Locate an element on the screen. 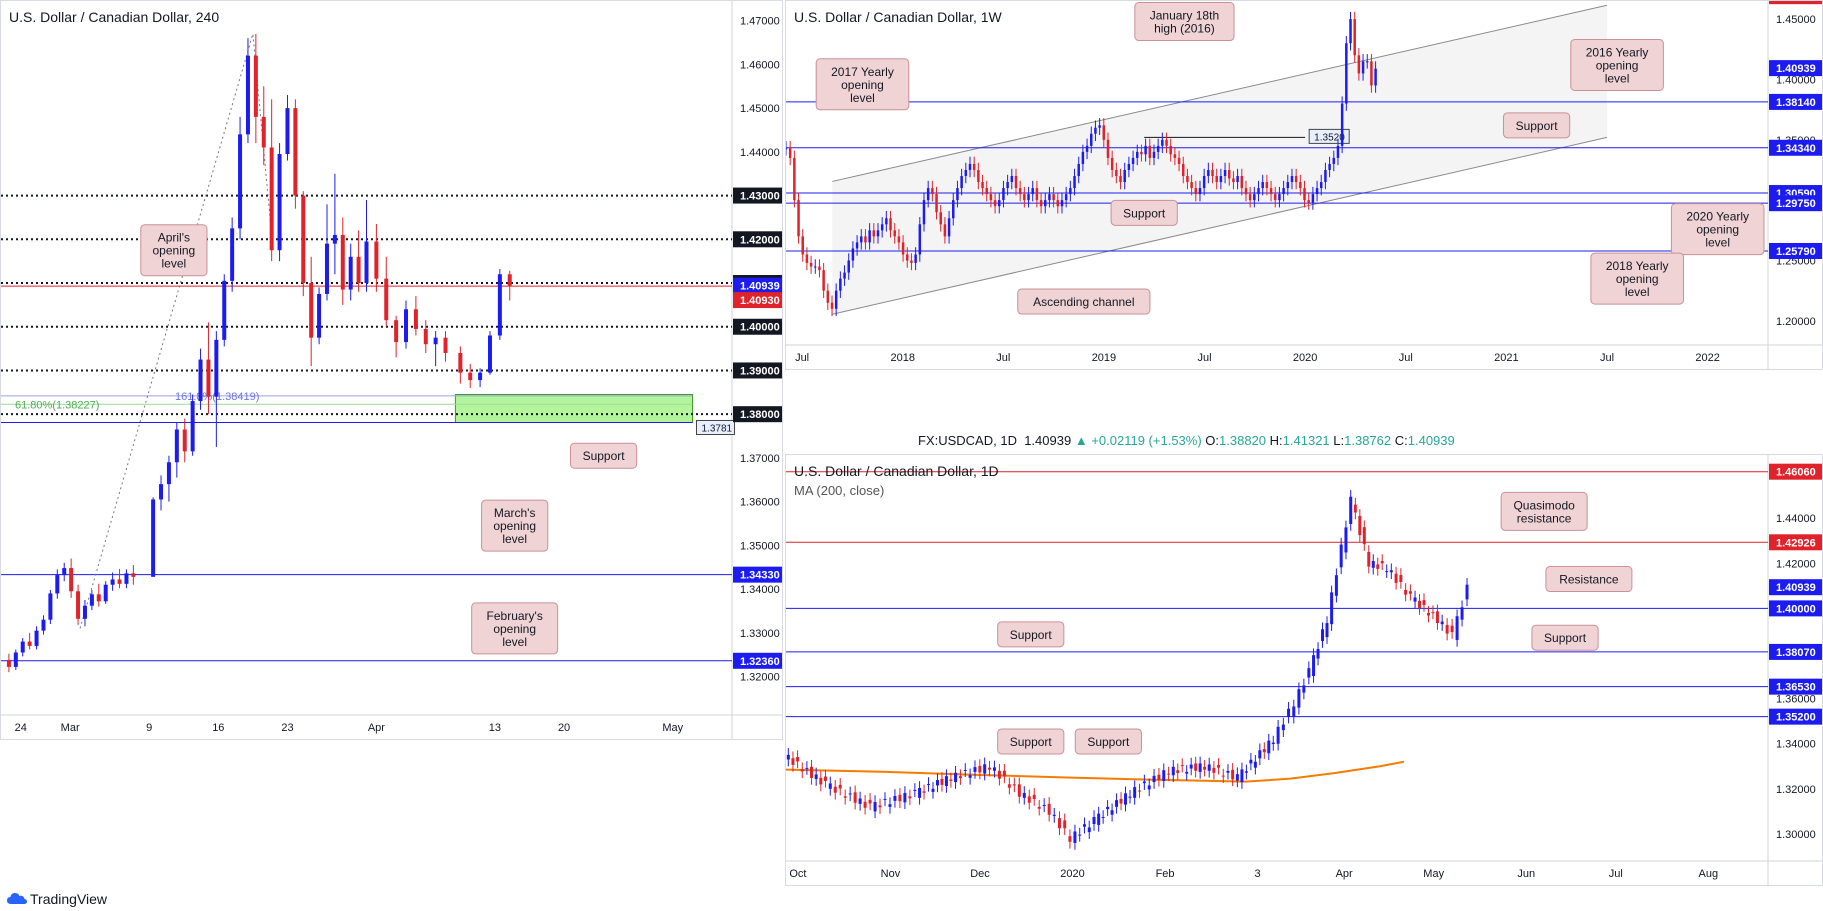 Image resolution: width=1823 pixels, height=911 pixels. annotation-text: February's is located at coordinates (515, 616).